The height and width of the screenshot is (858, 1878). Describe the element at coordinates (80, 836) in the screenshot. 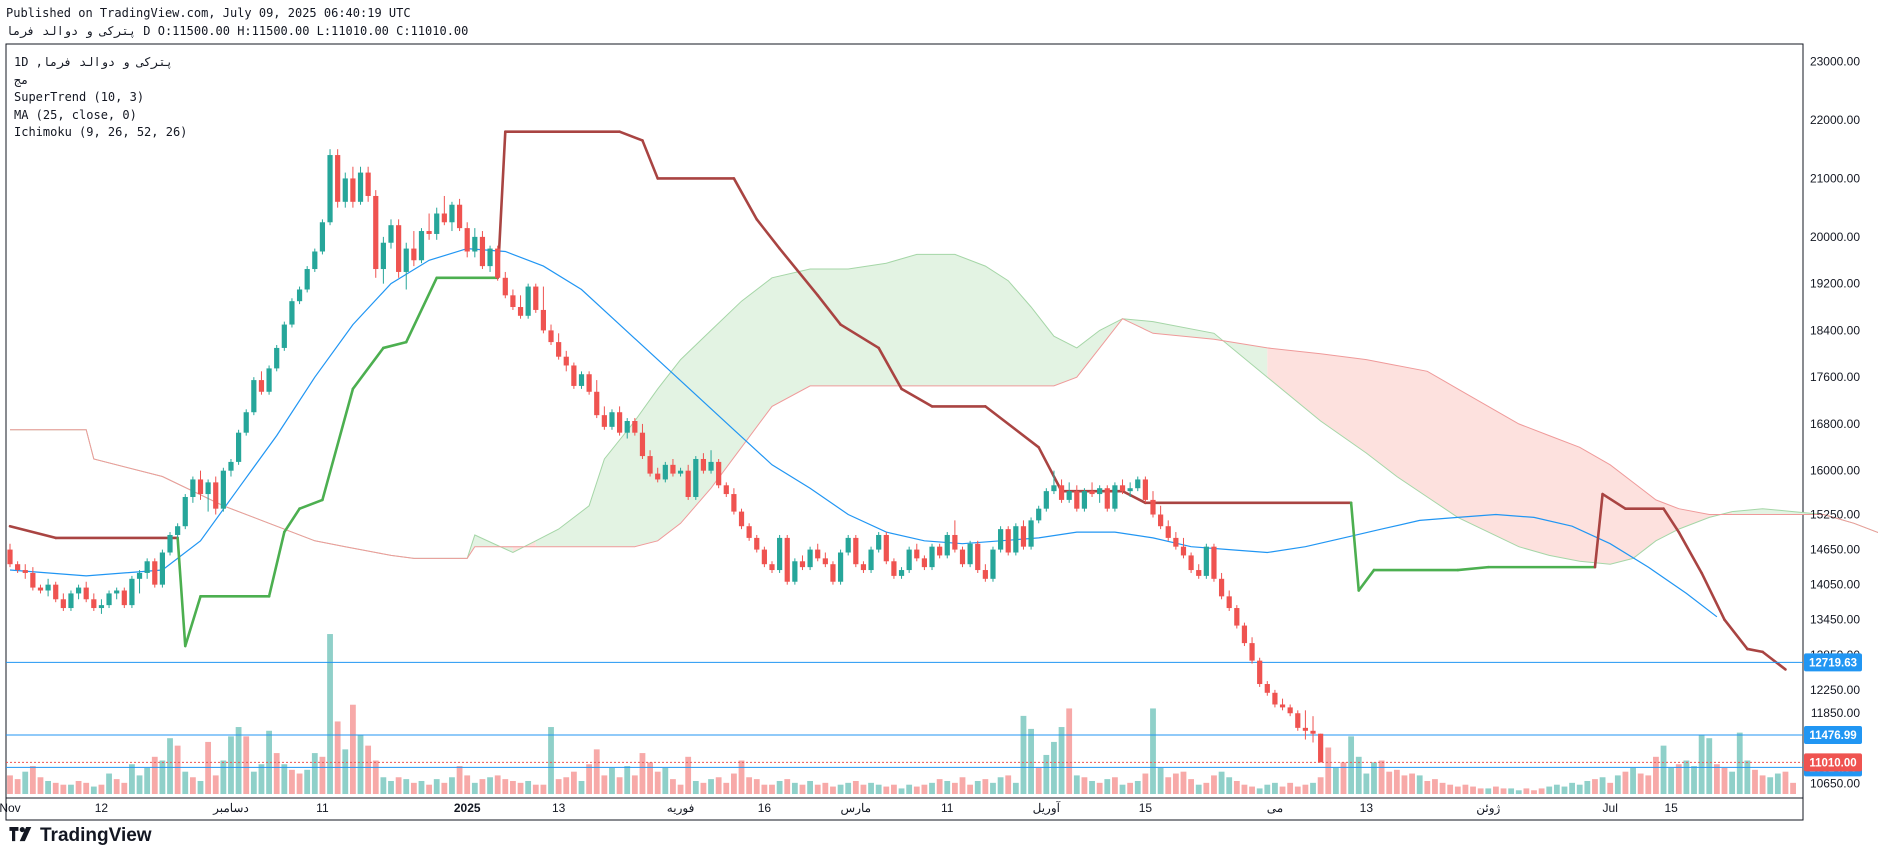

I see `brand-footer: TradingView` at that location.